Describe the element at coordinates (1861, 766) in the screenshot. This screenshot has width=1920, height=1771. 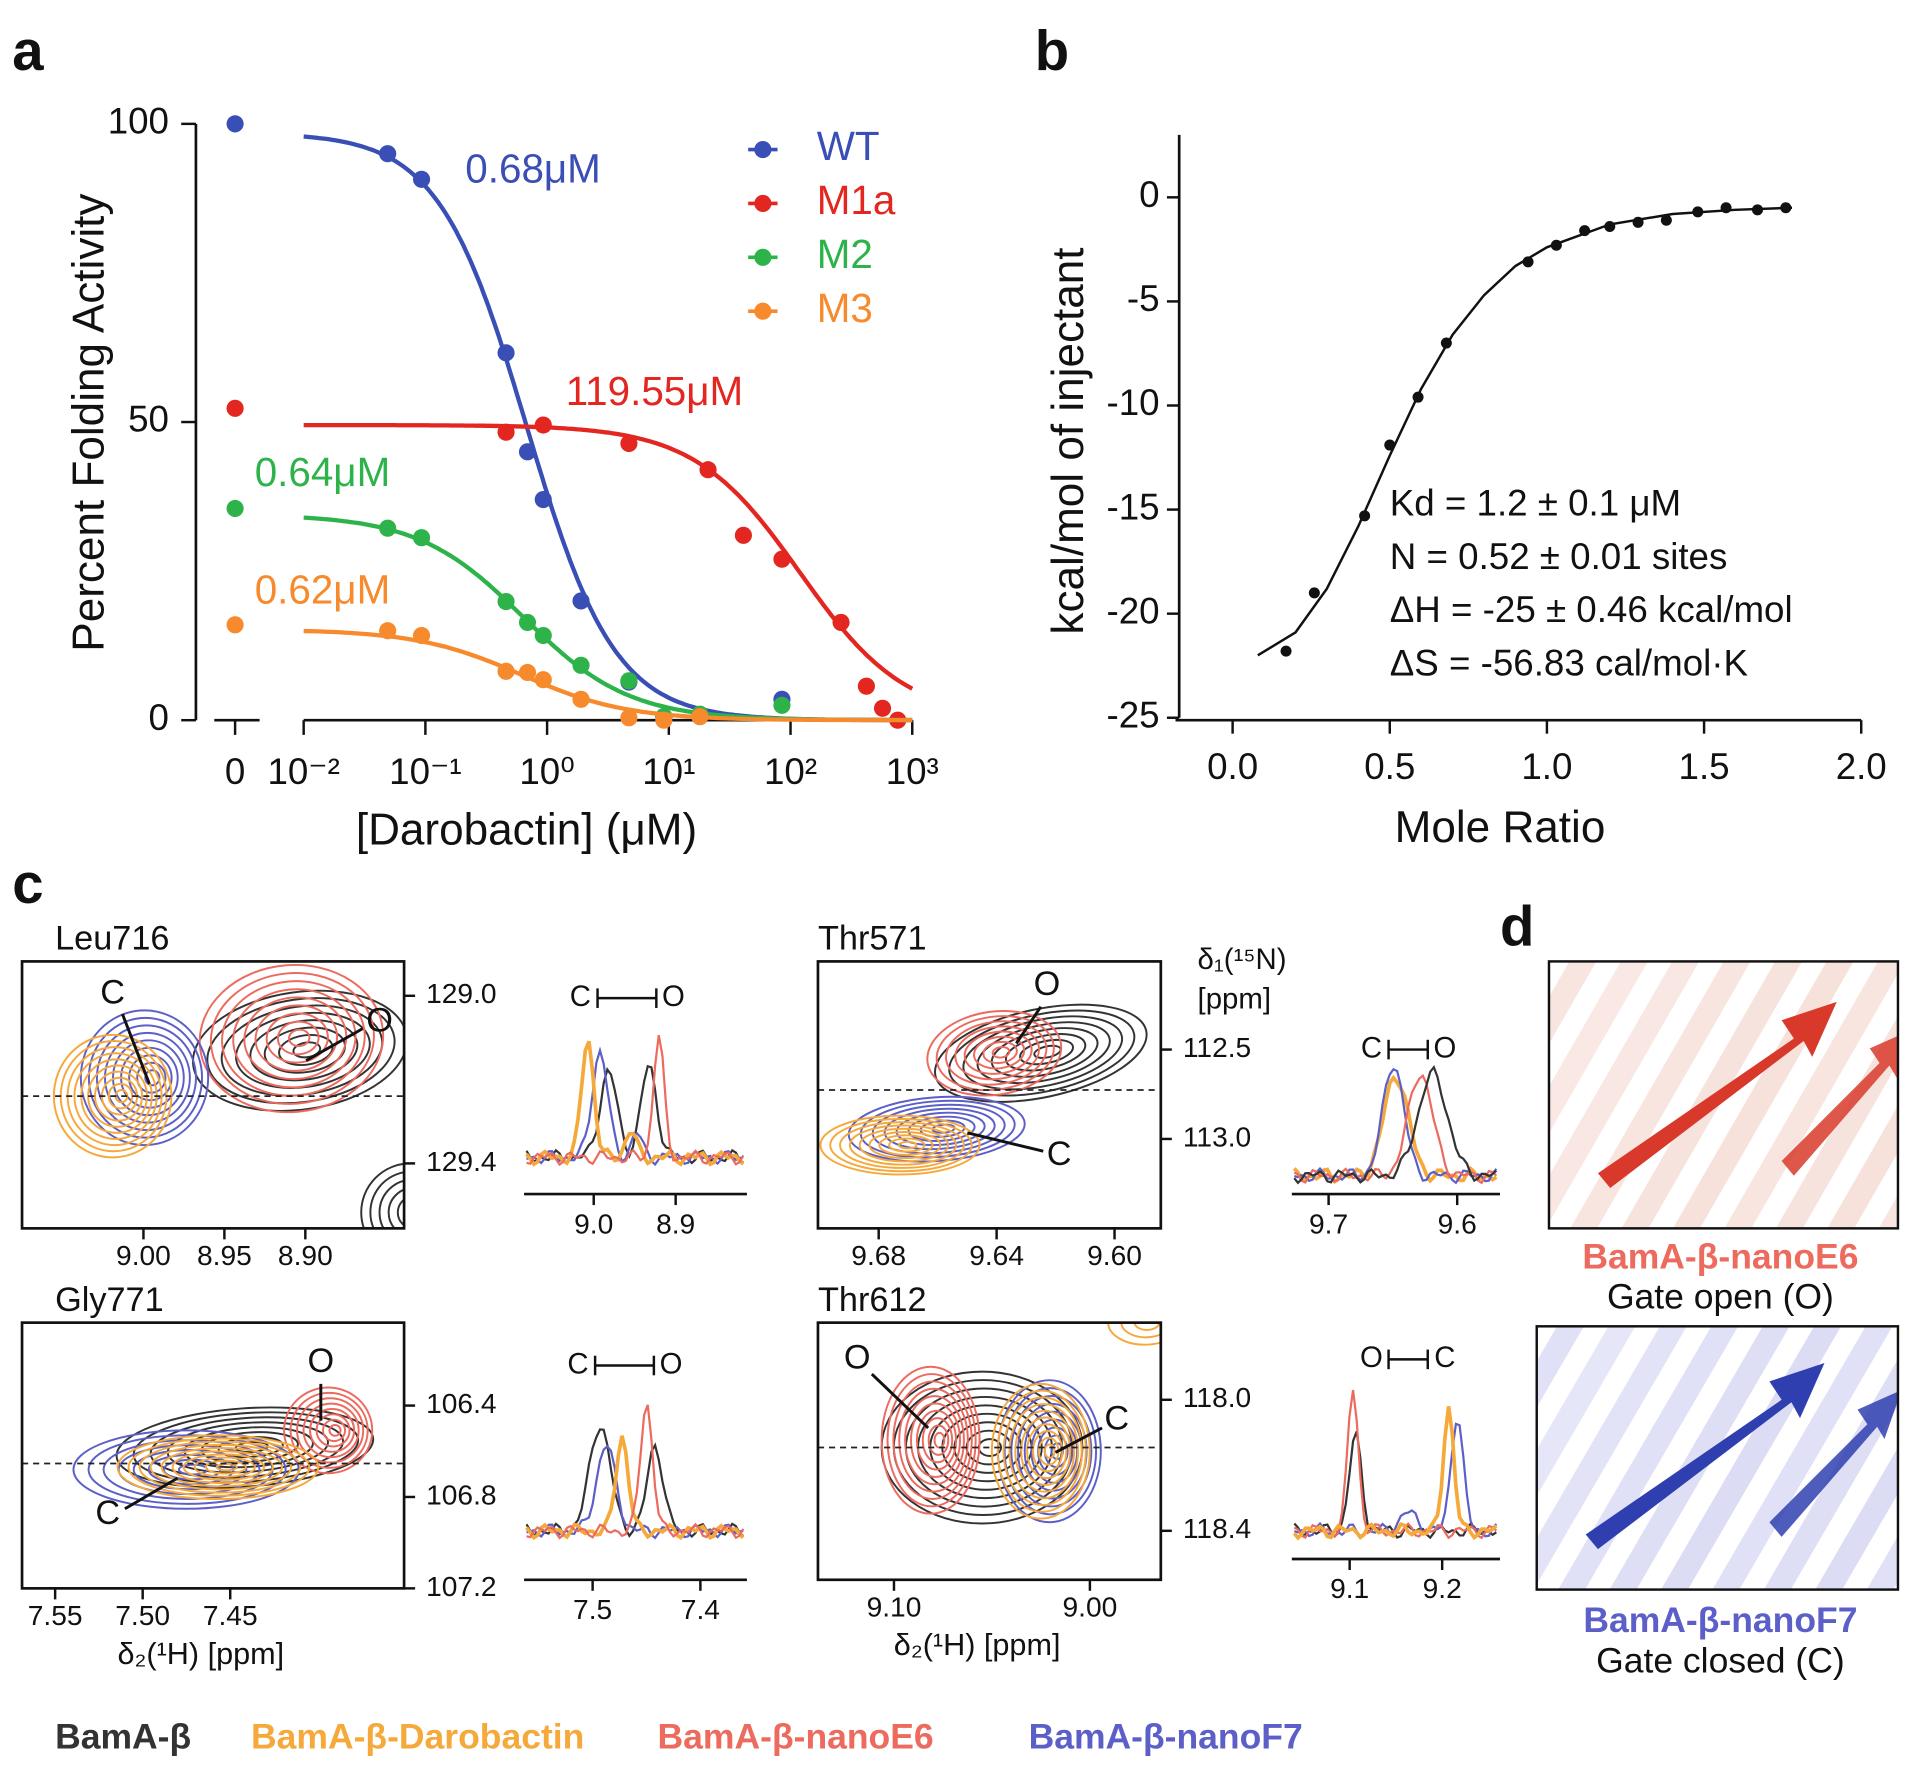
I see `x-tick-label: 2.0` at that location.